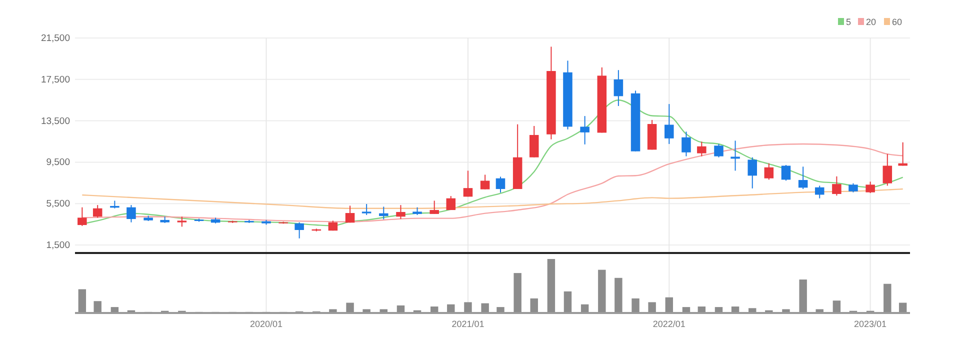 This screenshot has height=344, width=958. What do you see at coordinates (266, 324) in the screenshot?
I see `x-tick-label: 2020/01` at bounding box center [266, 324].